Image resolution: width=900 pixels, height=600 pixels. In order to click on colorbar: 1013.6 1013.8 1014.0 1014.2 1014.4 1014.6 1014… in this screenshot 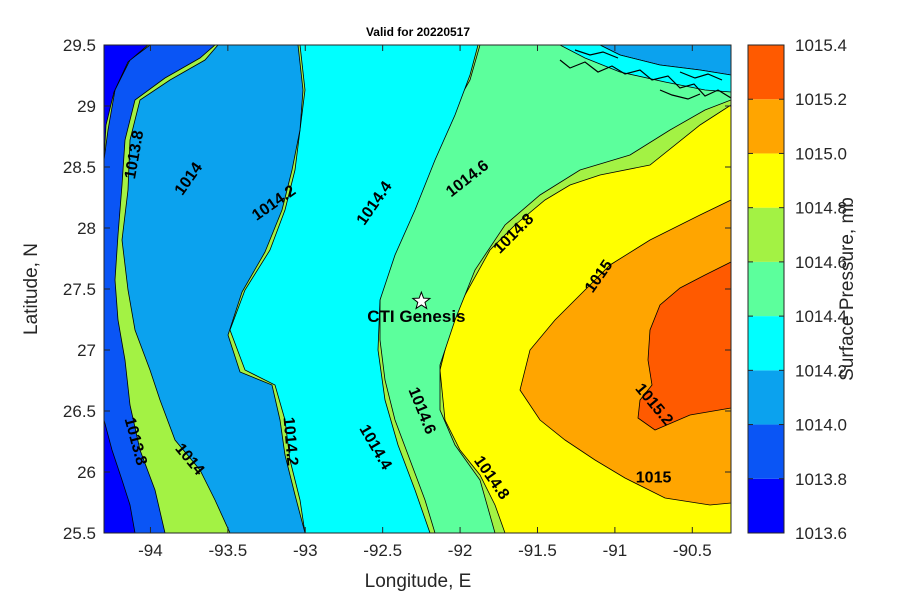, I will do `click(797, 289)`.